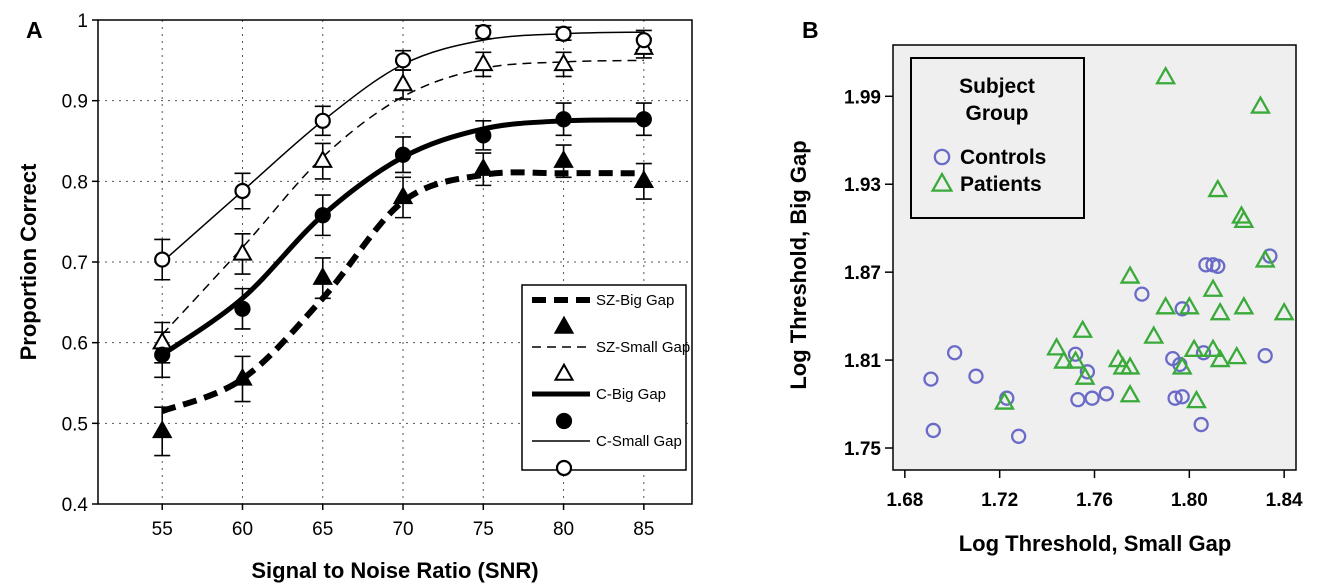  Describe the element at coordinates (483, 529) in the screenshot. I see `panel-a-x-tick-label: 75` at that location.